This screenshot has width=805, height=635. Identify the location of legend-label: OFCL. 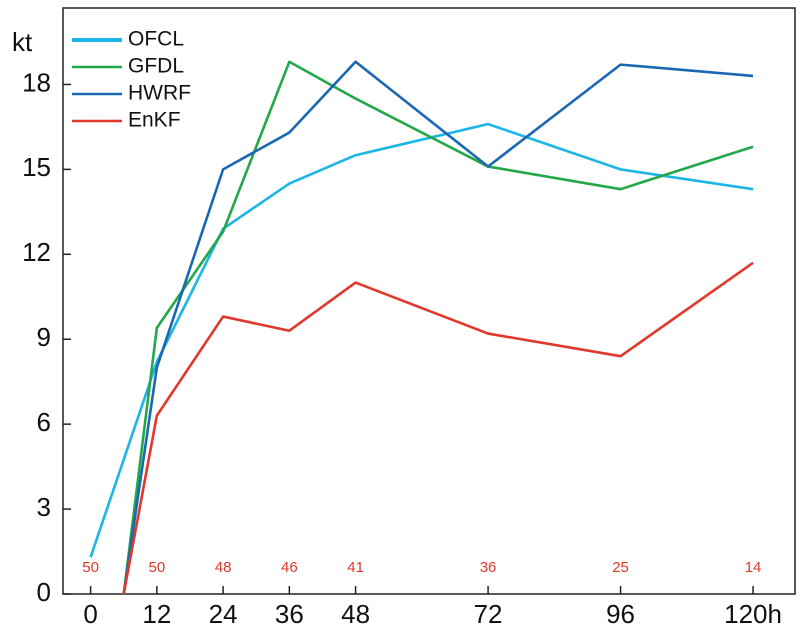
(156, 39).